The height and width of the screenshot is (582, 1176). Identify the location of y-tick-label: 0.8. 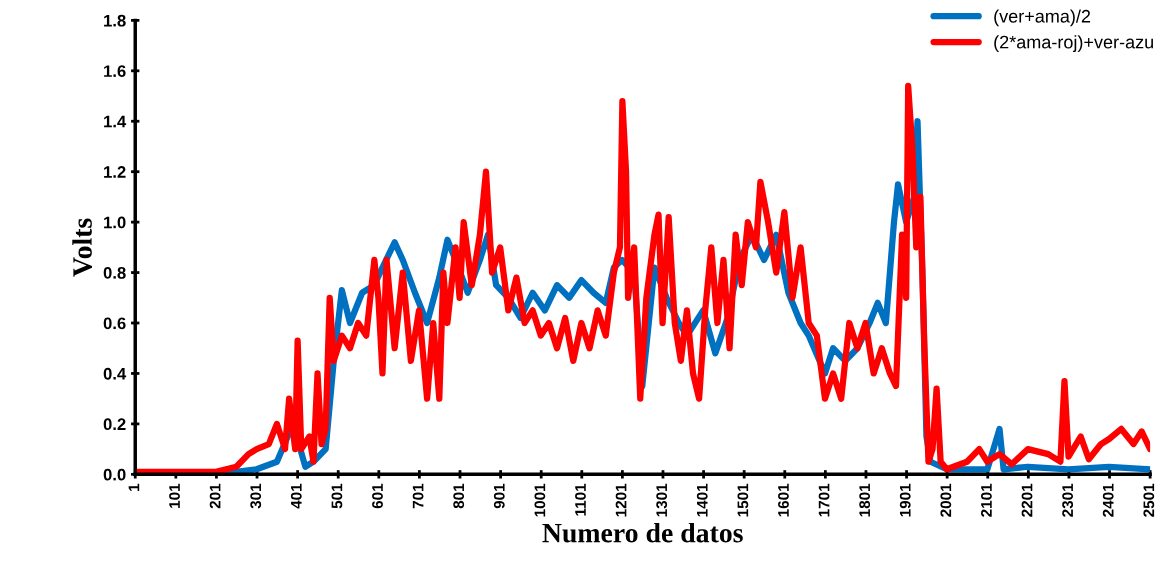
(114, 272).